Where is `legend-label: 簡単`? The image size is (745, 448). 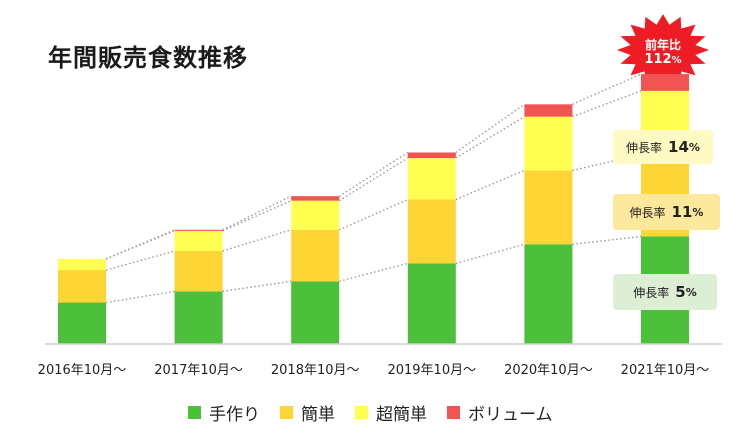
legend-label: 簡単 is located at coordinates (318, 415).